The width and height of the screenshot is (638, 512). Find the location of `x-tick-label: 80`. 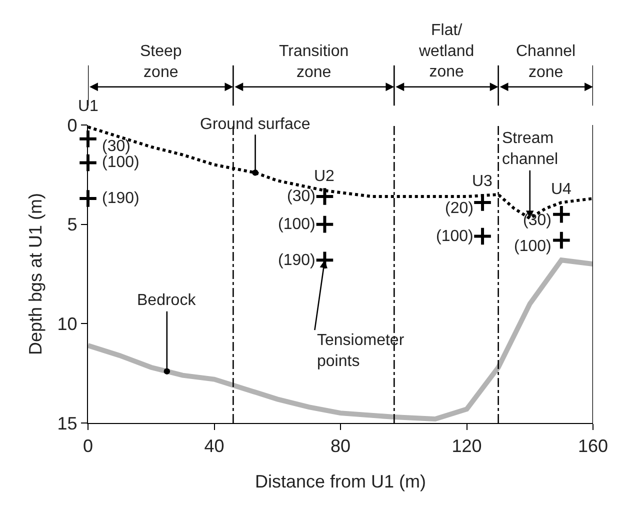

x-tick-label: 80 is located at coordinates (340, 446).